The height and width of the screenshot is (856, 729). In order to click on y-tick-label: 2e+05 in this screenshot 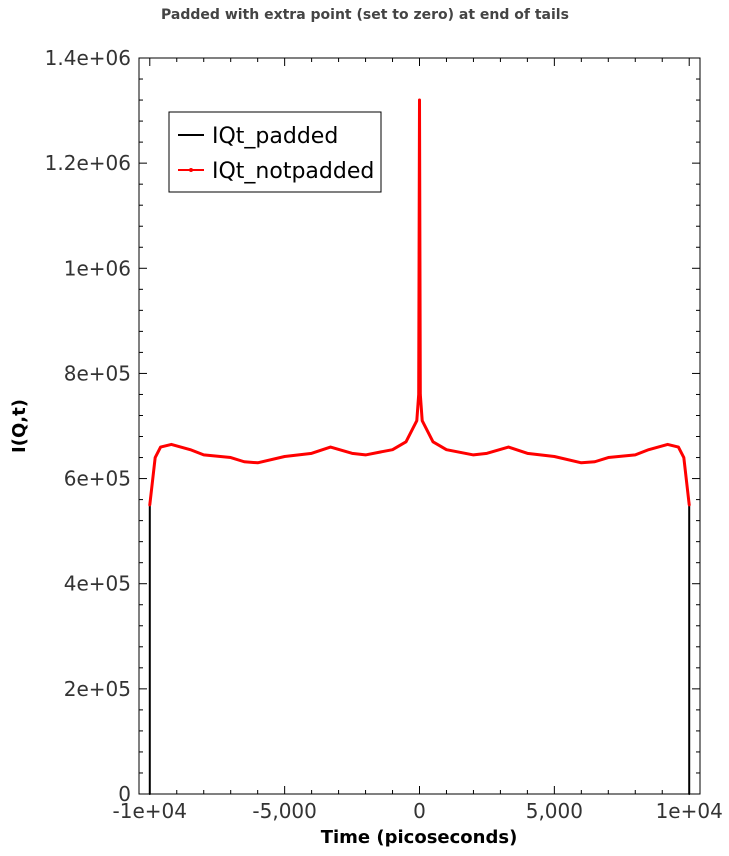, I will do `click(97, 689)`.